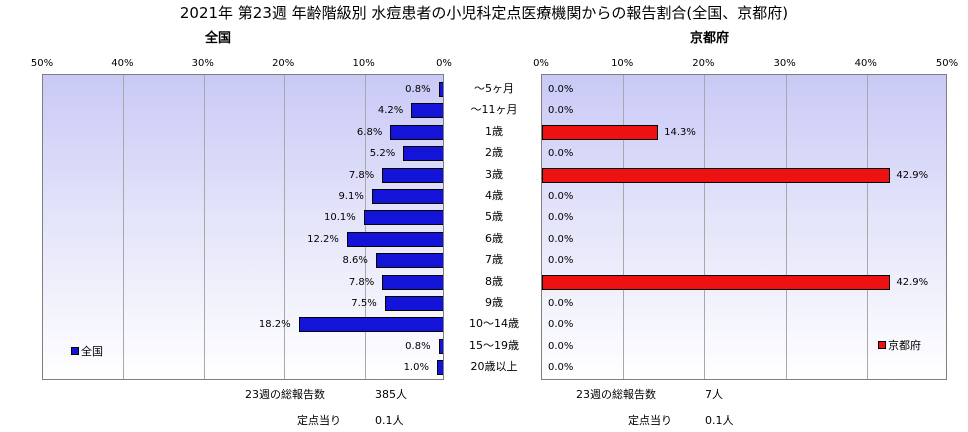  Describe the element at coordinates (494, 174) in the screenshot. I see `age-category-label: 3歳` at that location.